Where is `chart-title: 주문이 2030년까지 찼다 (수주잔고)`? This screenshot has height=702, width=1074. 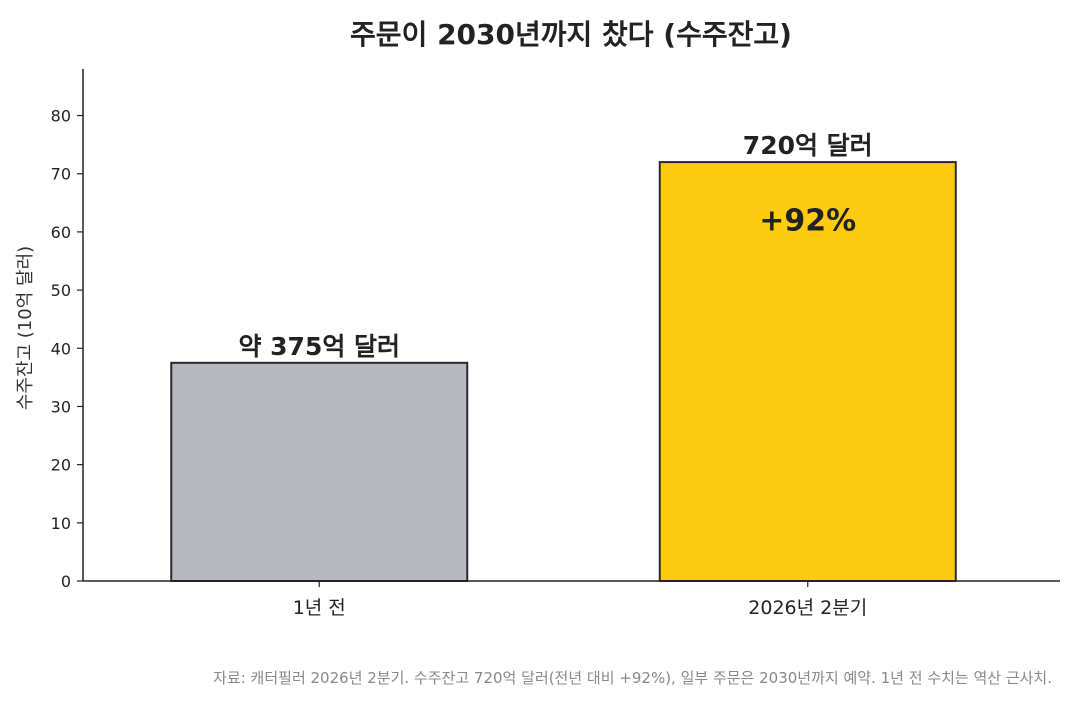
chart-title: 주문이 2030년까지 찼다 (수주잔고) is located at coordinates (571, 34).